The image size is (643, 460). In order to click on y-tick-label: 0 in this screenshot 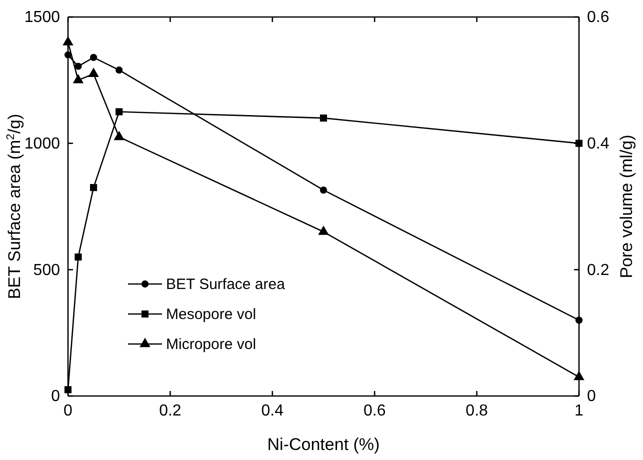, I will do `click(55, 397)`.